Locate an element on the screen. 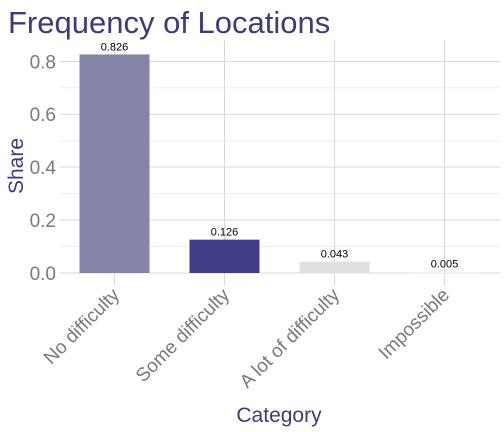 Image resolution: width=504 pixels, height=432 pixels. x-tick-label: Some difficulty is located at coordinates (183, 335).